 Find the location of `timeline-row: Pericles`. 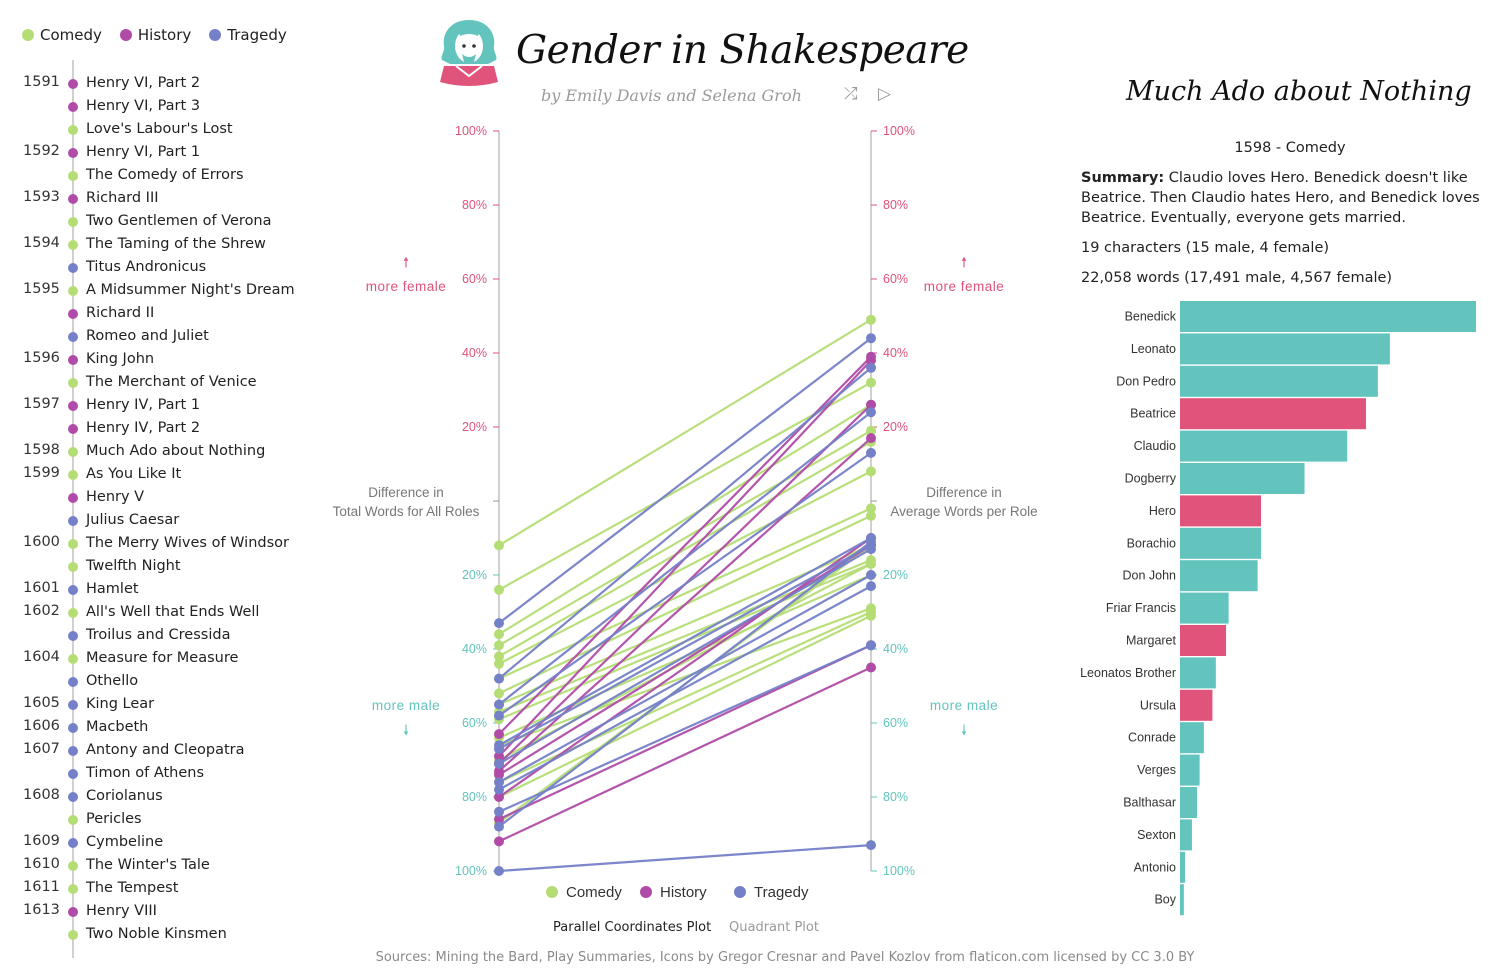

timeline-row: Pericles is located at coordinates (160, 821).